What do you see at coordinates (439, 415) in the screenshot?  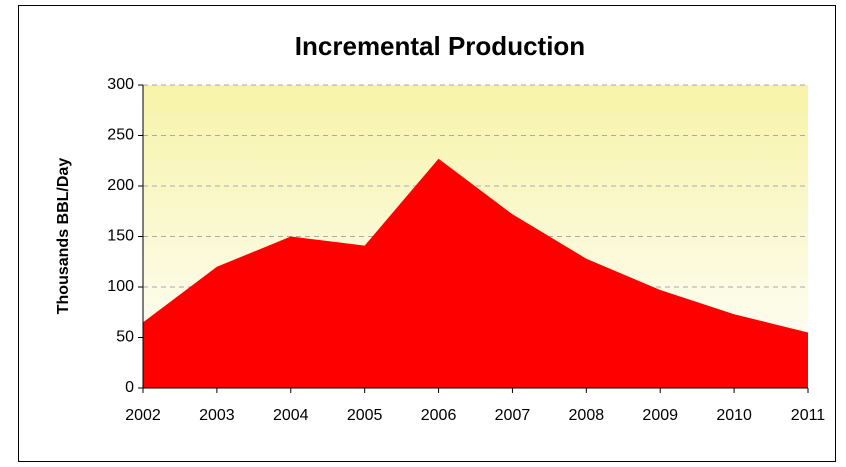 I see `x-tick-label: 2006` at bounding box center [439, 415].